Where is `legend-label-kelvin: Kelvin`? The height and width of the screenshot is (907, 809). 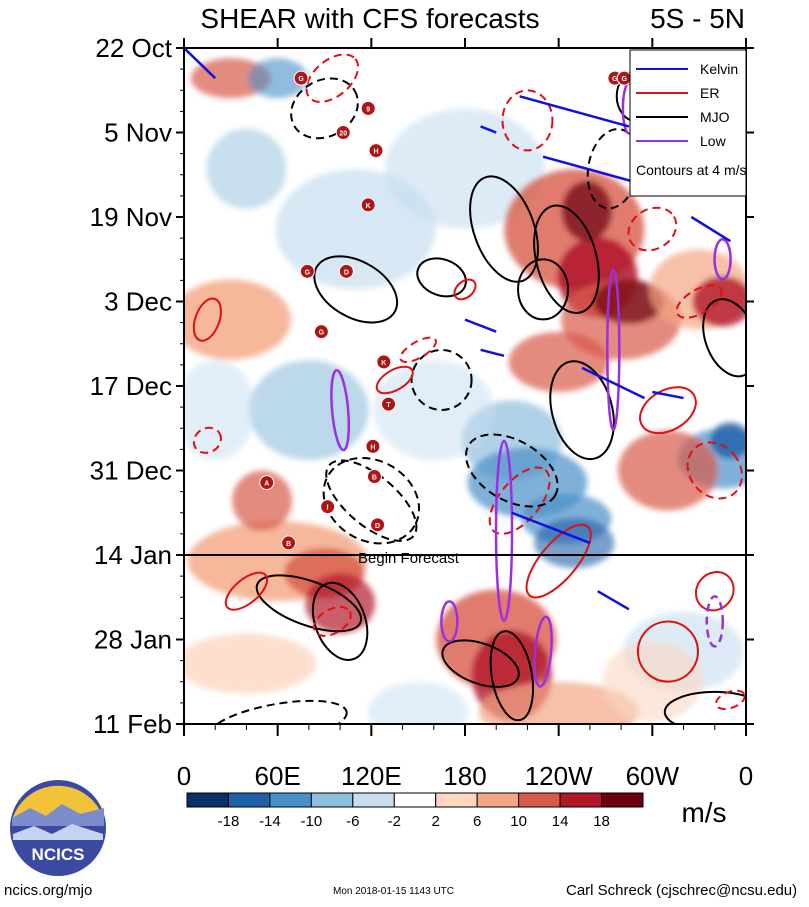 legend-label-kelvin: Kelvin is located at coordinates (719, 69).